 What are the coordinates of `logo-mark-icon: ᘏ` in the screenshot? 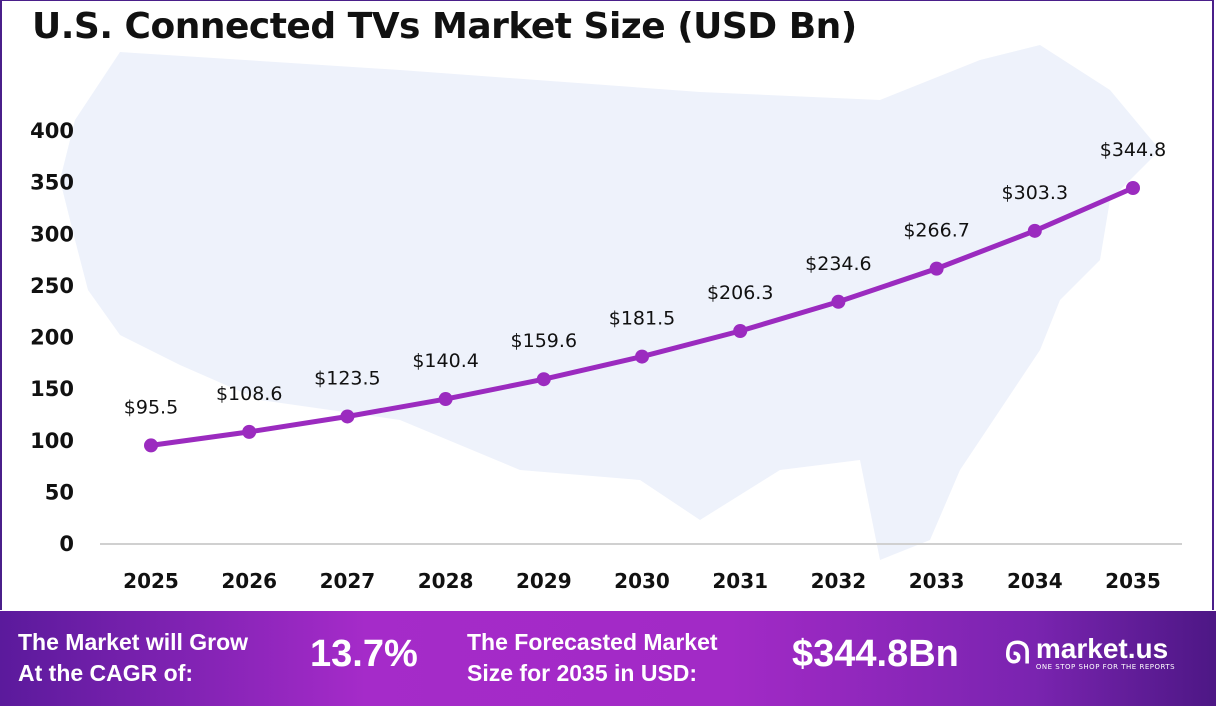 It's located at (1017, 653).